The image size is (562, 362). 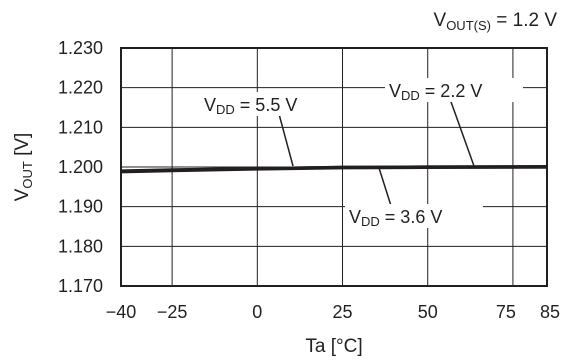 What do you see at coordinates (22, 147) in the screenshot?
I see `y-axis-label-unit: [V]` at bounding box center [22, 147].